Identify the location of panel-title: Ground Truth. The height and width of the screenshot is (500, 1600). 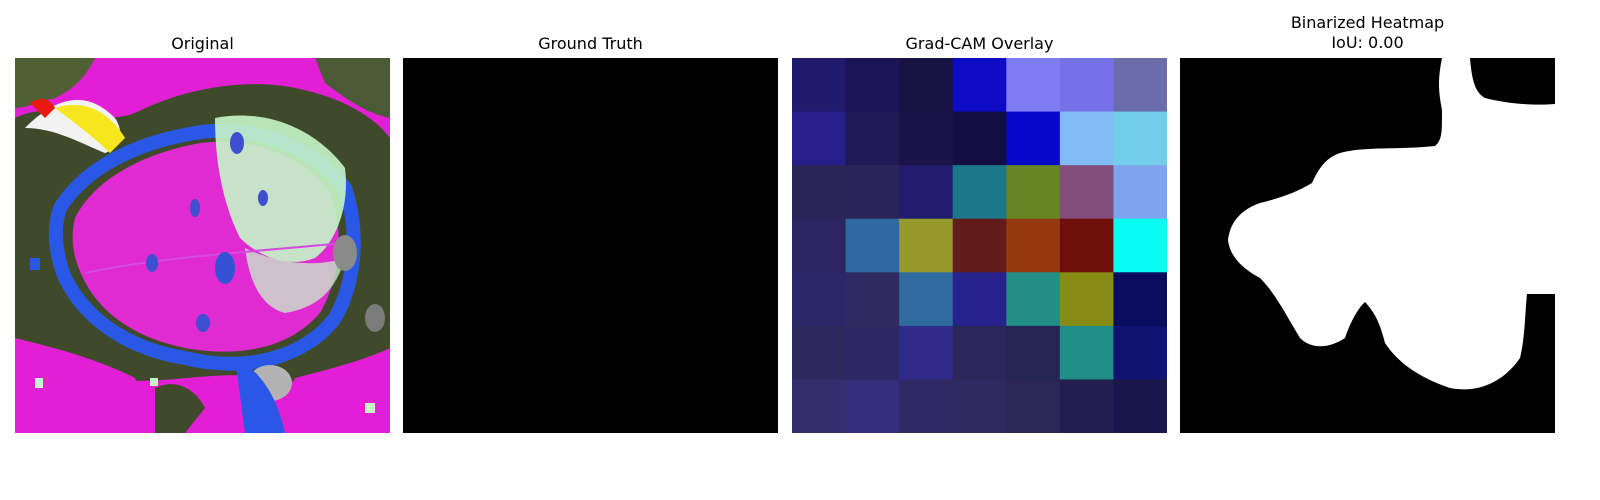
(590, 43).